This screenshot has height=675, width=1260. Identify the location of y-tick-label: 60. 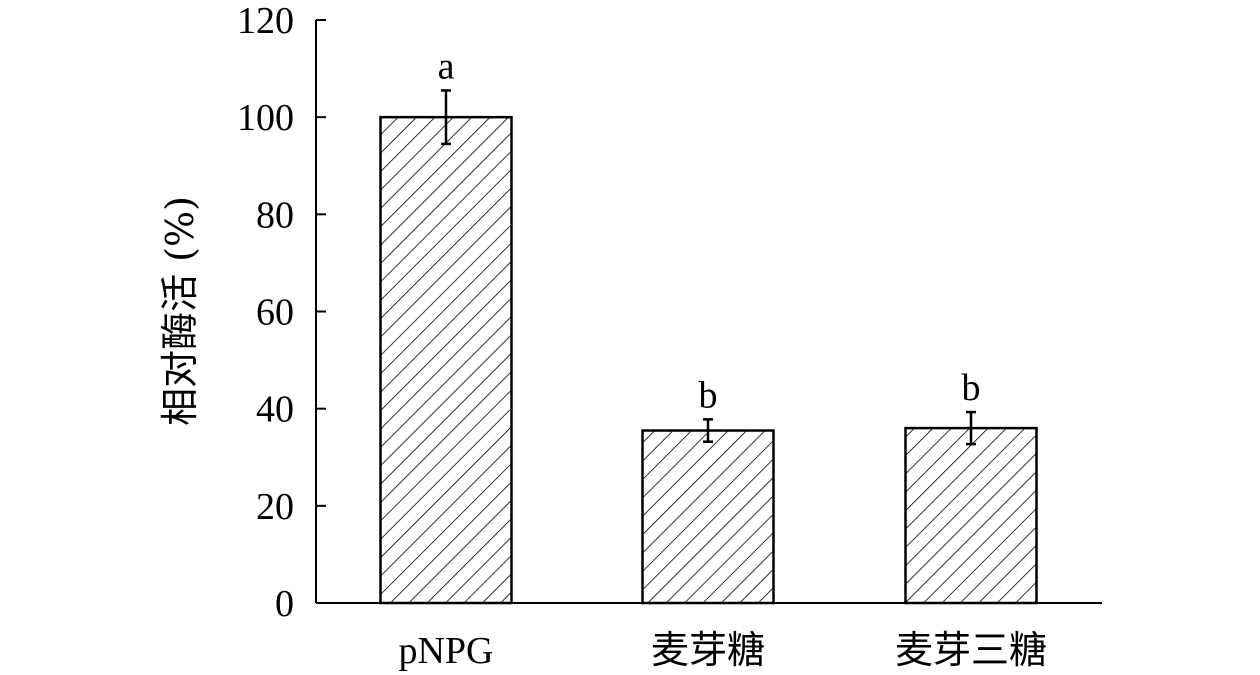
(275, 313).